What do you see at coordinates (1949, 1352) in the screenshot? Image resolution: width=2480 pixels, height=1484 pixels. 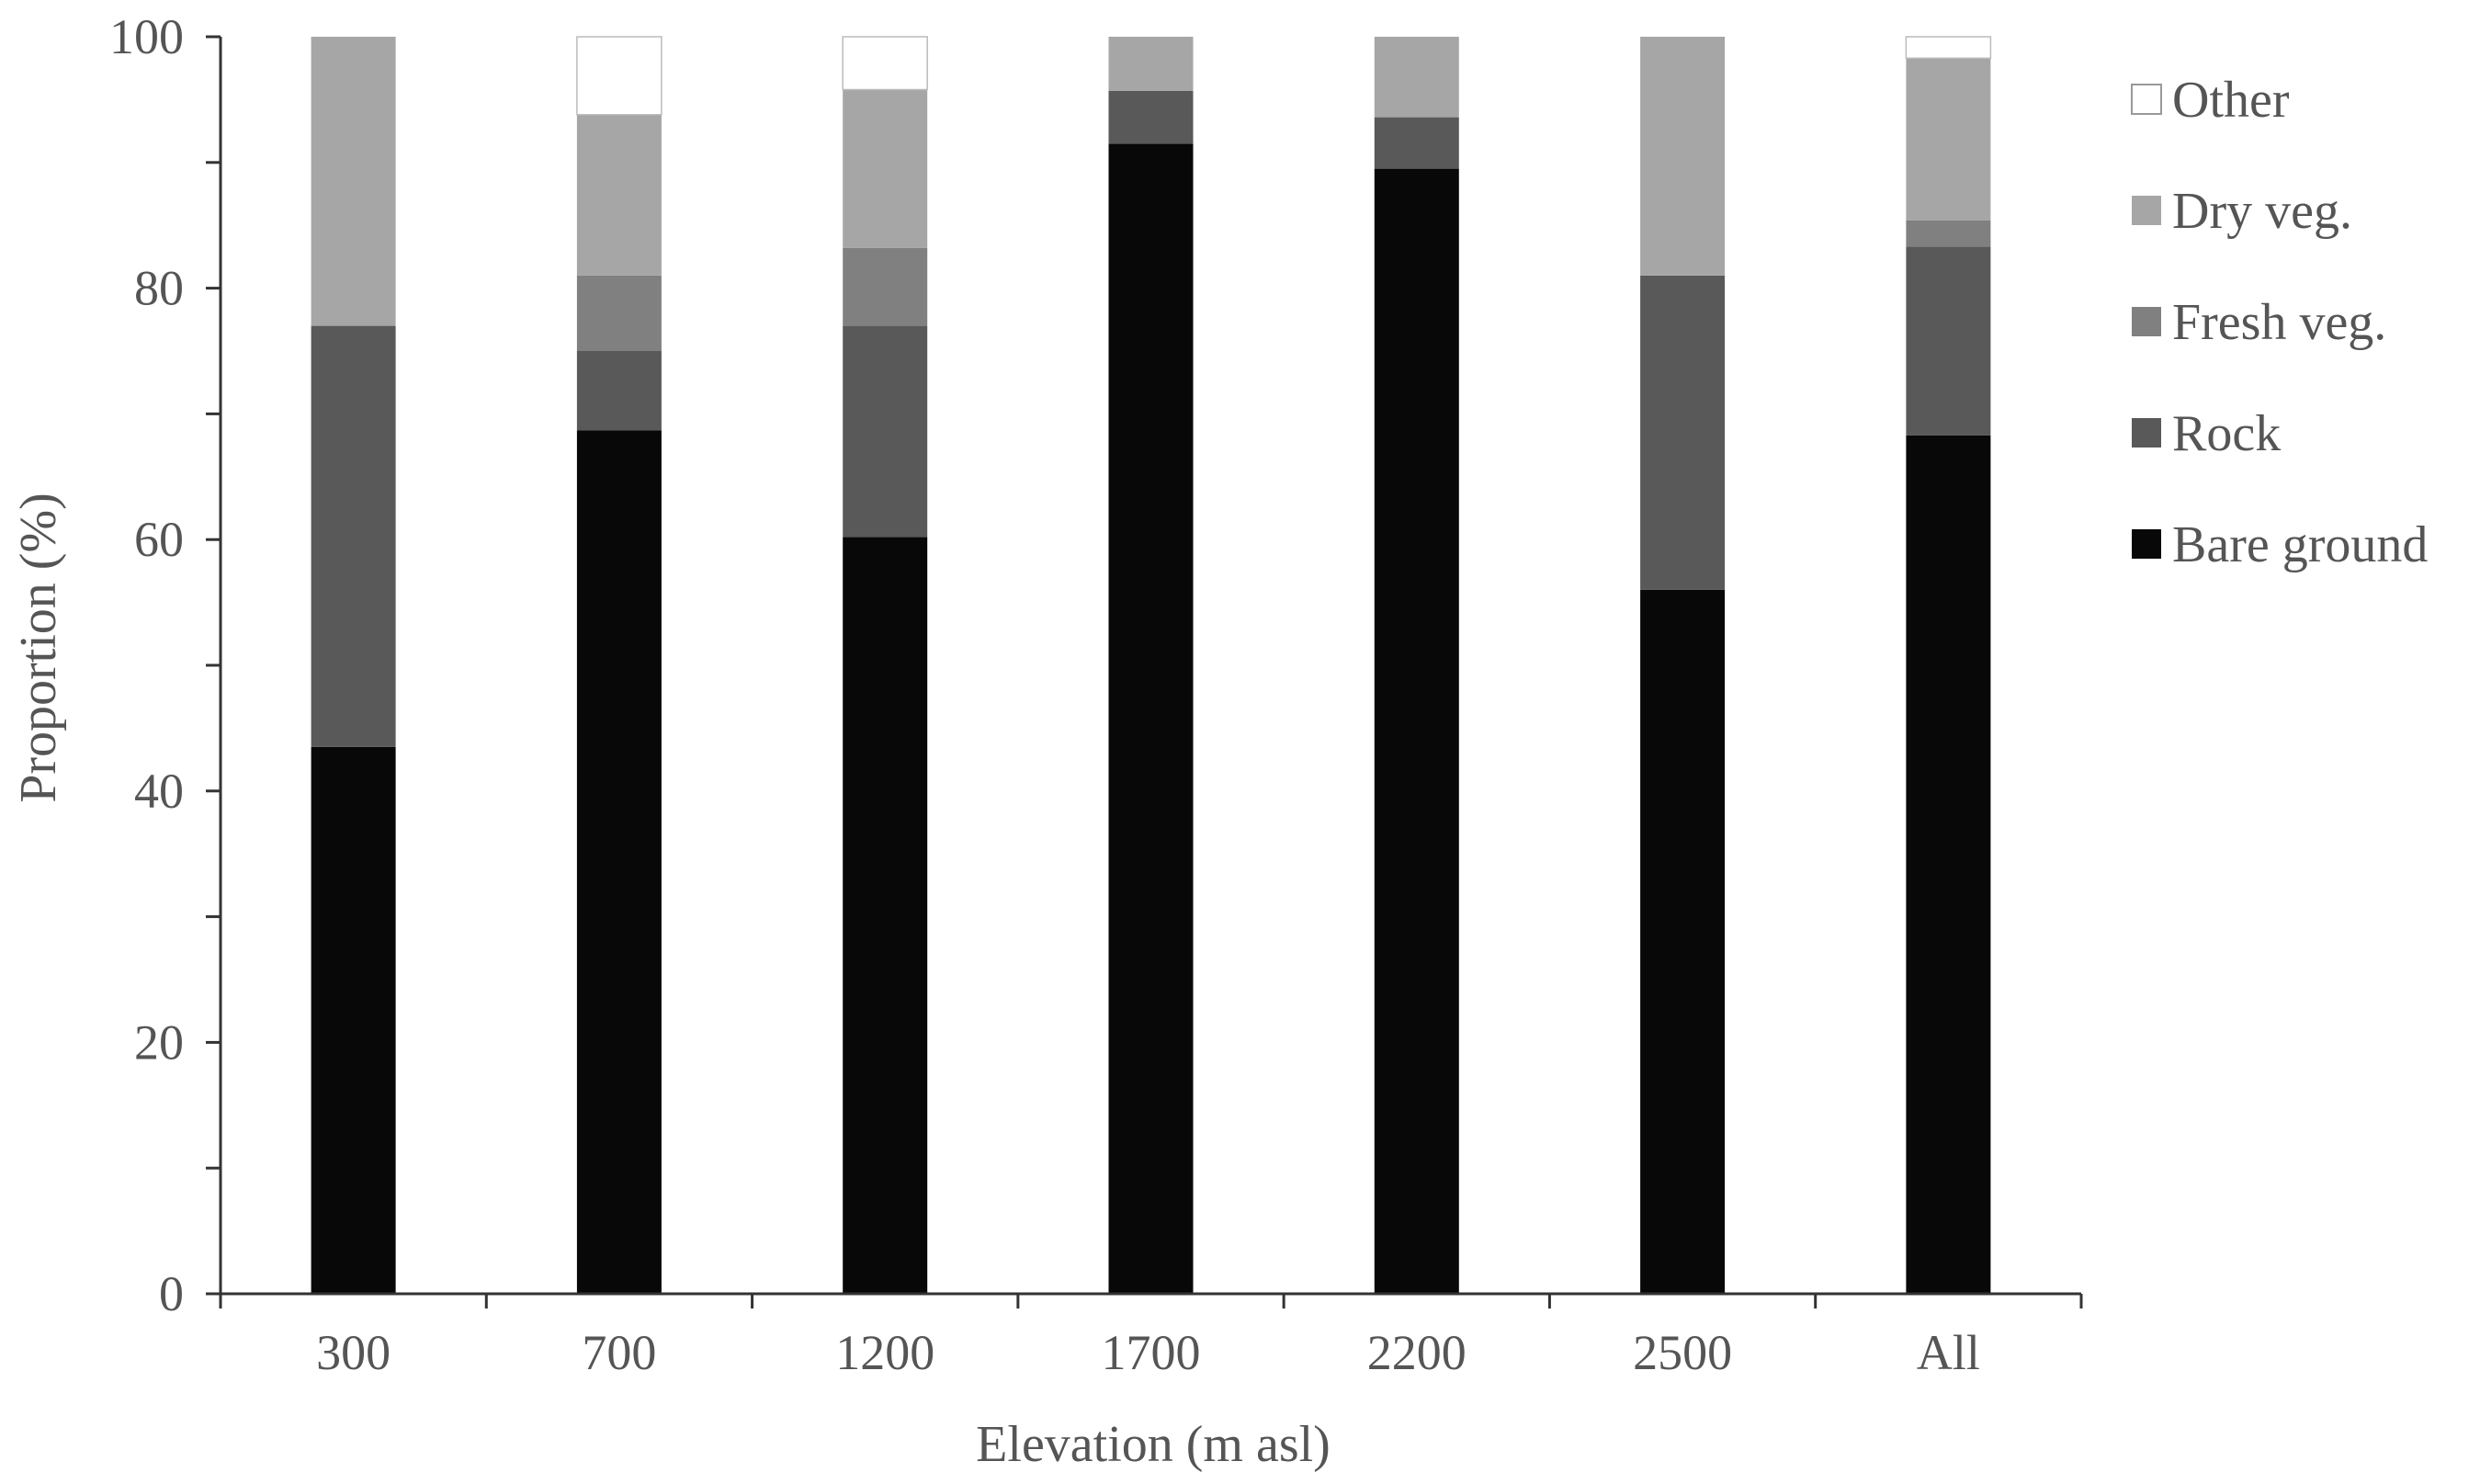 I see `x-tick-label: All` at bounding box center [1949, 1352].